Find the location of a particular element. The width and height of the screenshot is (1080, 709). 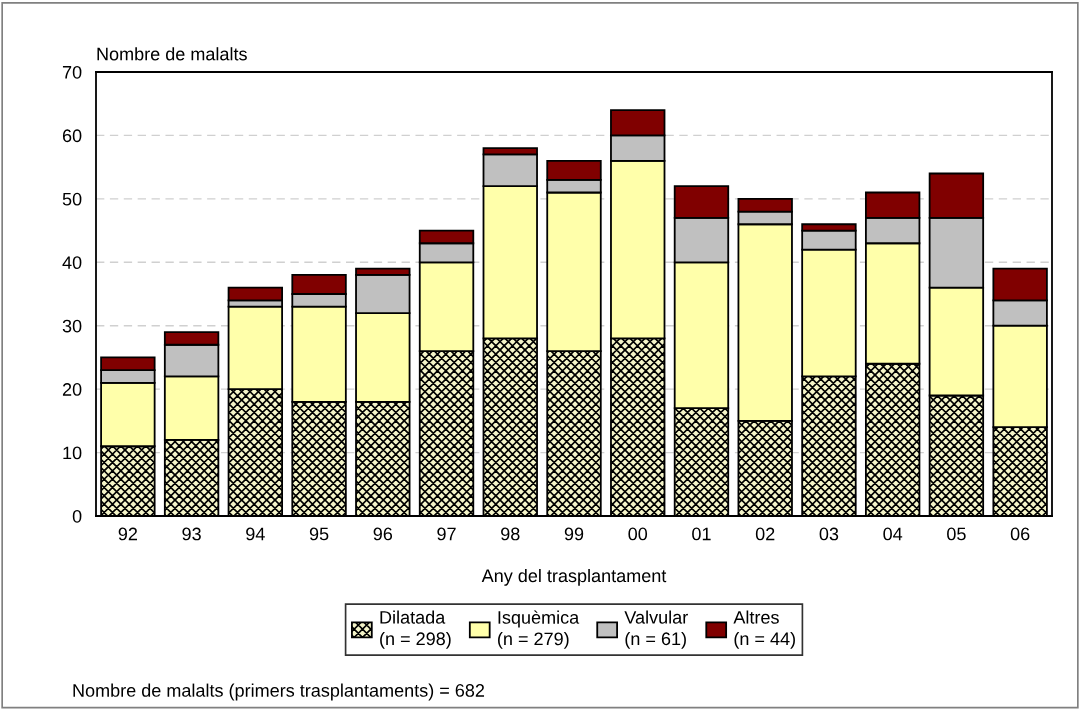

x-tick-label: 96 is located at coordinates (383, 534).